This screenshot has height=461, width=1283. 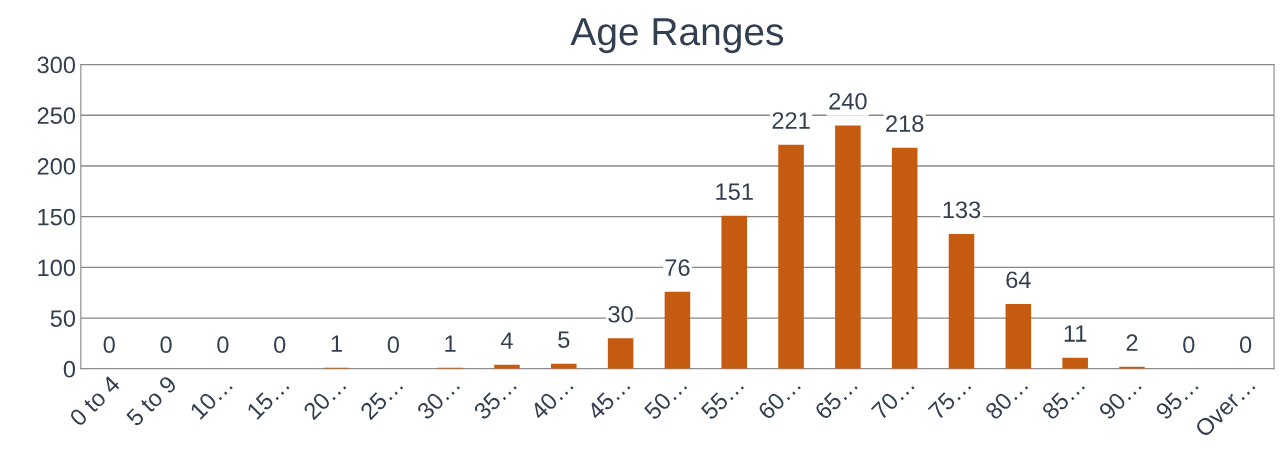 I want to click on y-tick-label: 100, so click(x=57, y=268).